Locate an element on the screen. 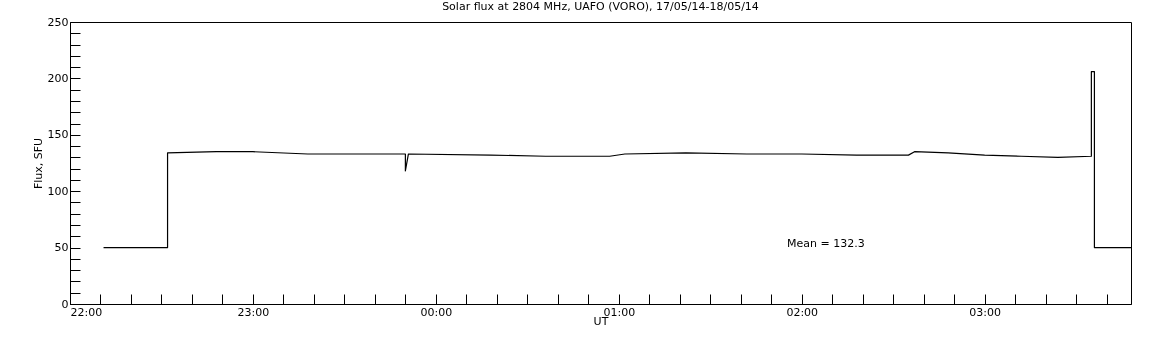 The width and height of the screenshot is (1152, 345). y-tick-label: 0 is located at coordinates (65, 304).